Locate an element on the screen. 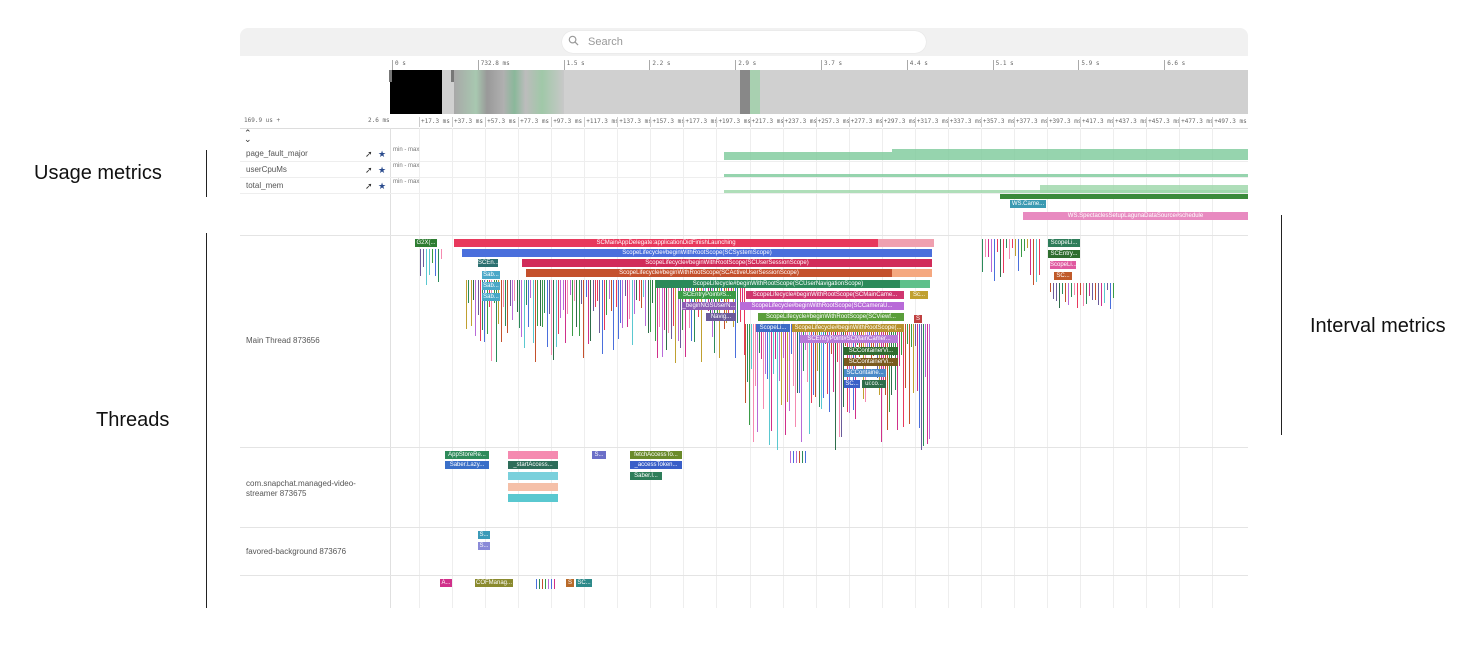 Image resolution: width=1478 pixels, height=656 pixels. overview-handle-right is located at coordinates (452, 76).